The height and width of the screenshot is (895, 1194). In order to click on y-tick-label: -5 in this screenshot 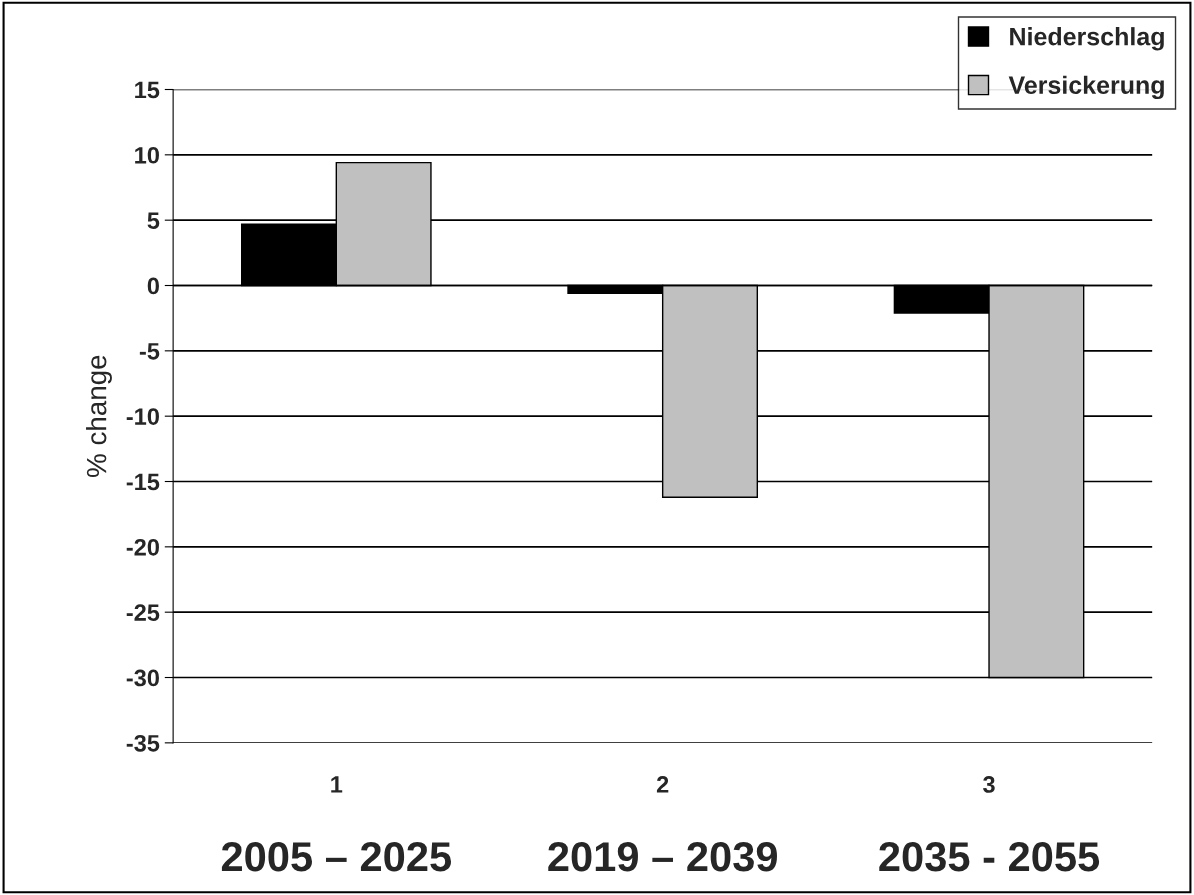, I will do `click(149, 351)`.